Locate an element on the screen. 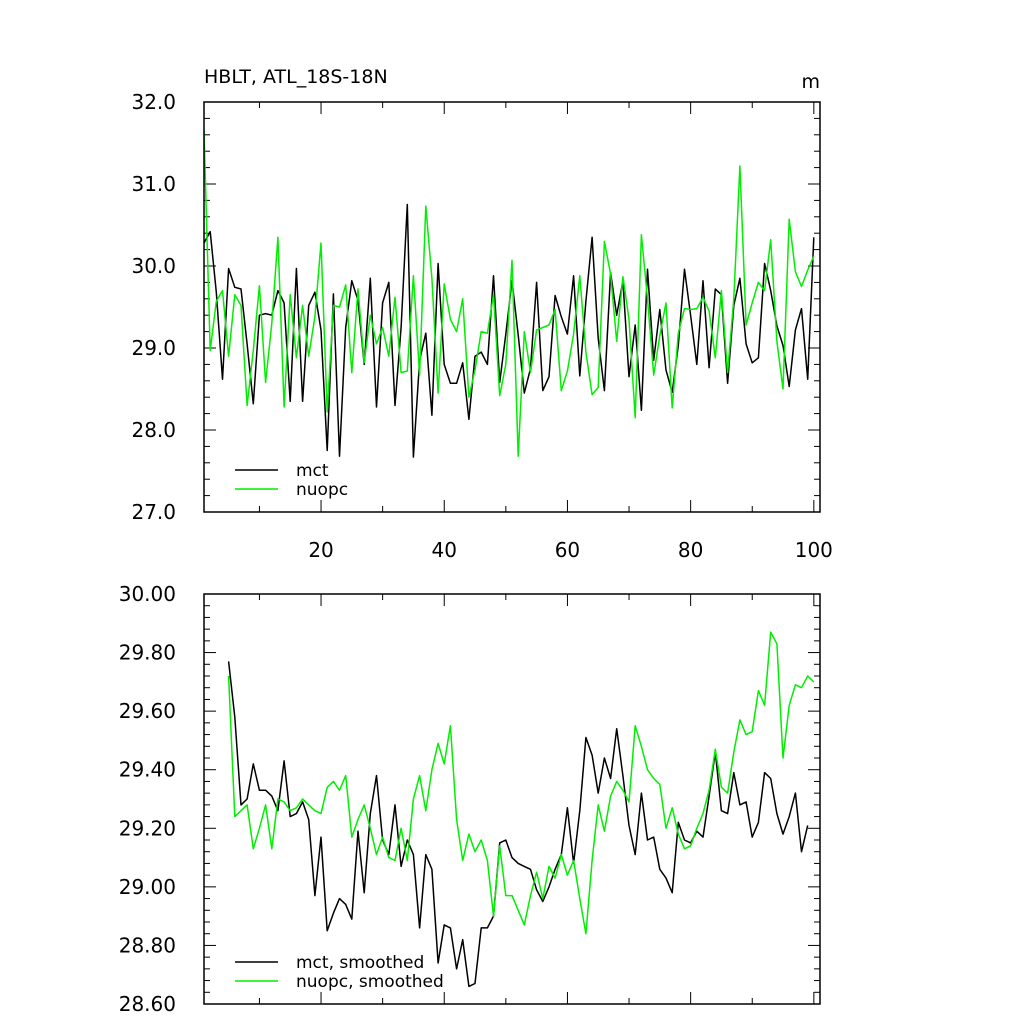 This screenshot has height=1029, width=1024. bottom-y-tick-labels: 28.60 28.80 29.00 29.20 29.40 29.60 29.80 30.00 is located at coordinates (147, 799).